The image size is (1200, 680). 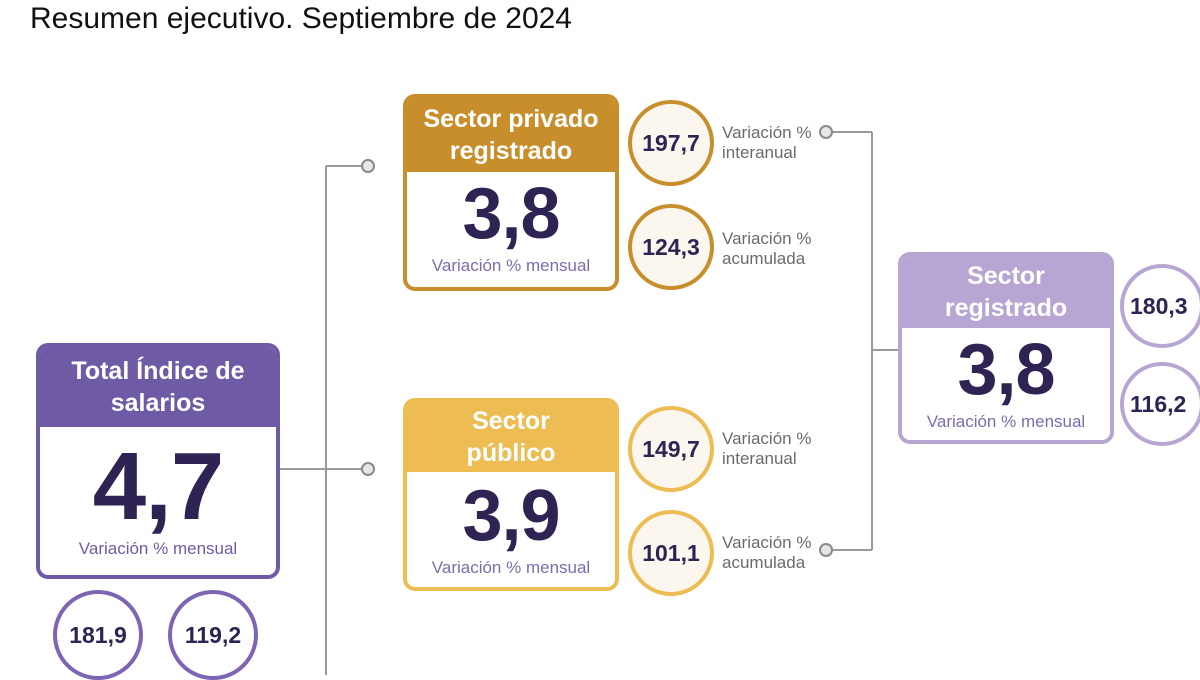 I want to click on card-header-label: Sector público, so click(x=511, y=437).